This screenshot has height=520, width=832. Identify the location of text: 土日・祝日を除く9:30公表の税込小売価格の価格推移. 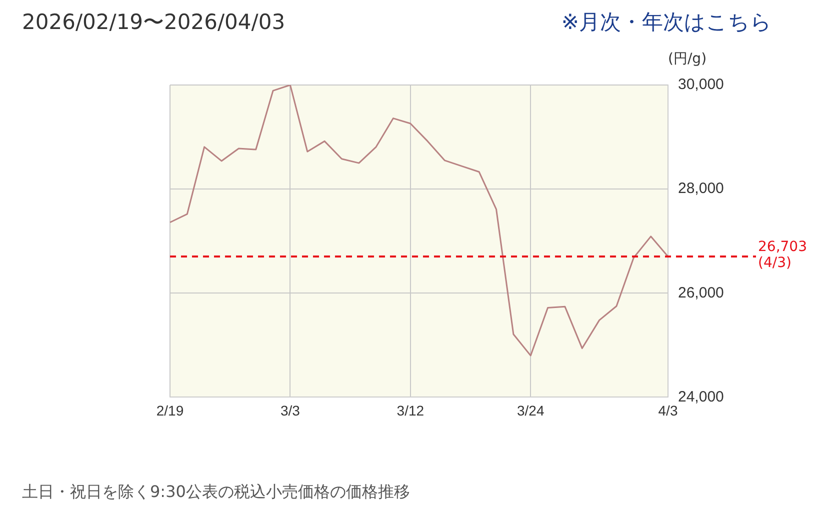
(216, 492).